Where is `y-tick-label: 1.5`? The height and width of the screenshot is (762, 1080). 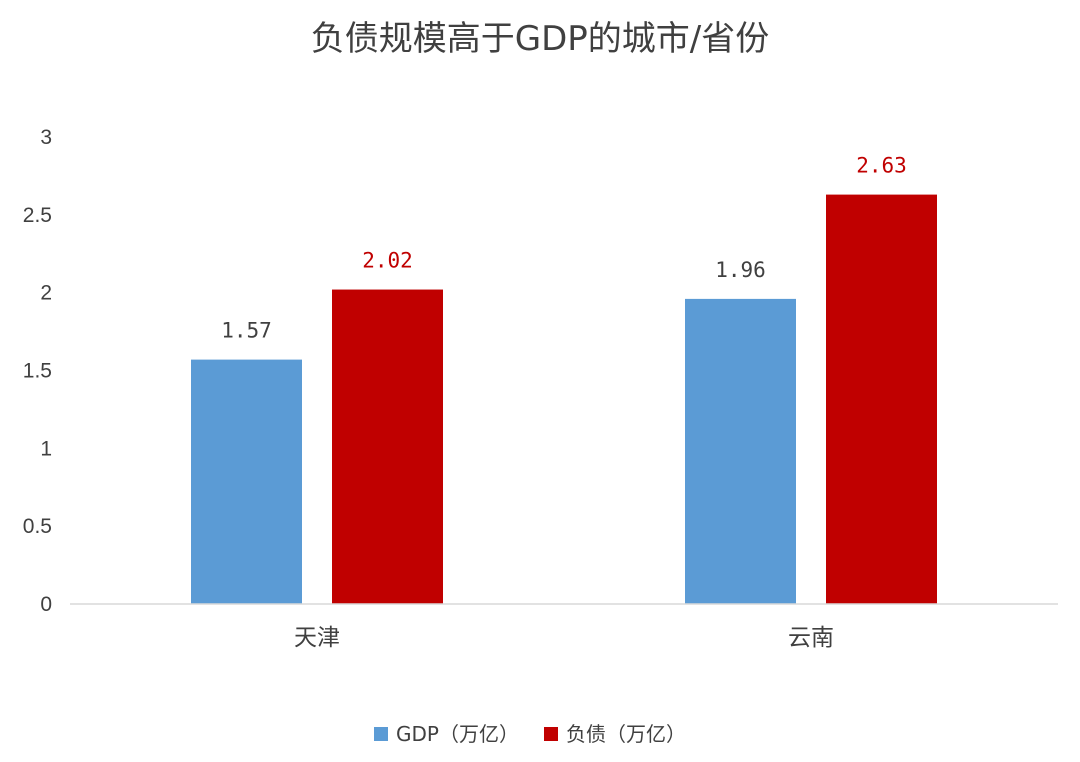
y-tick-label: 1.5 is located at coordinates (37, 371).